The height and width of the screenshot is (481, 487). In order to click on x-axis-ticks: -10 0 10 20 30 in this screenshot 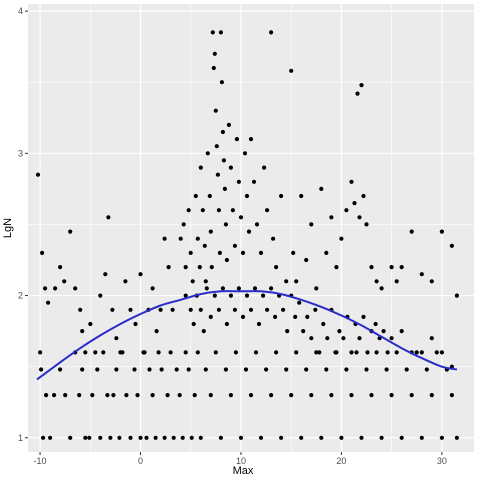, I will do `click(240, 459)`.